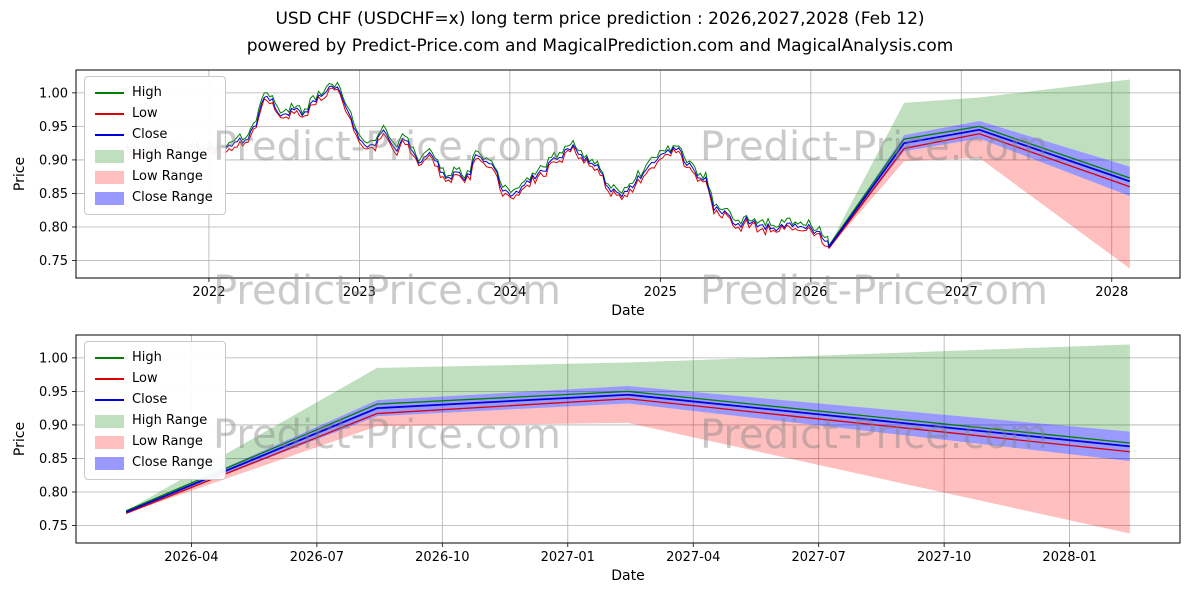 This screenshot has height=600, width=1200. Describe the element at coordinates (693, 557) in the screenshot. I see `x-tick-label: 2027-04` at that location.